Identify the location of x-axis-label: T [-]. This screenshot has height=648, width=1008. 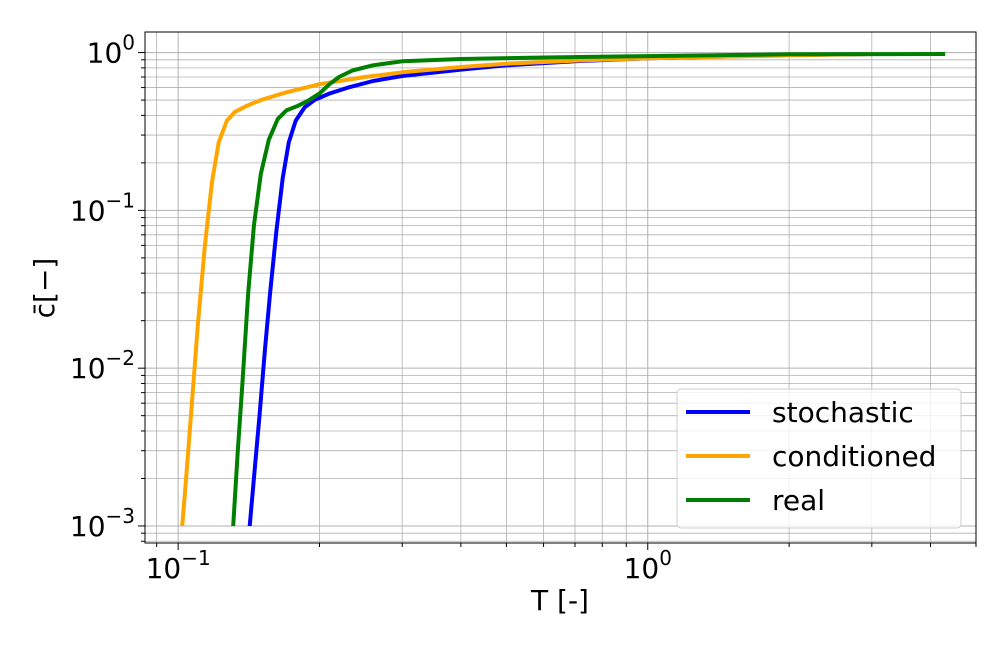
(559, 600).